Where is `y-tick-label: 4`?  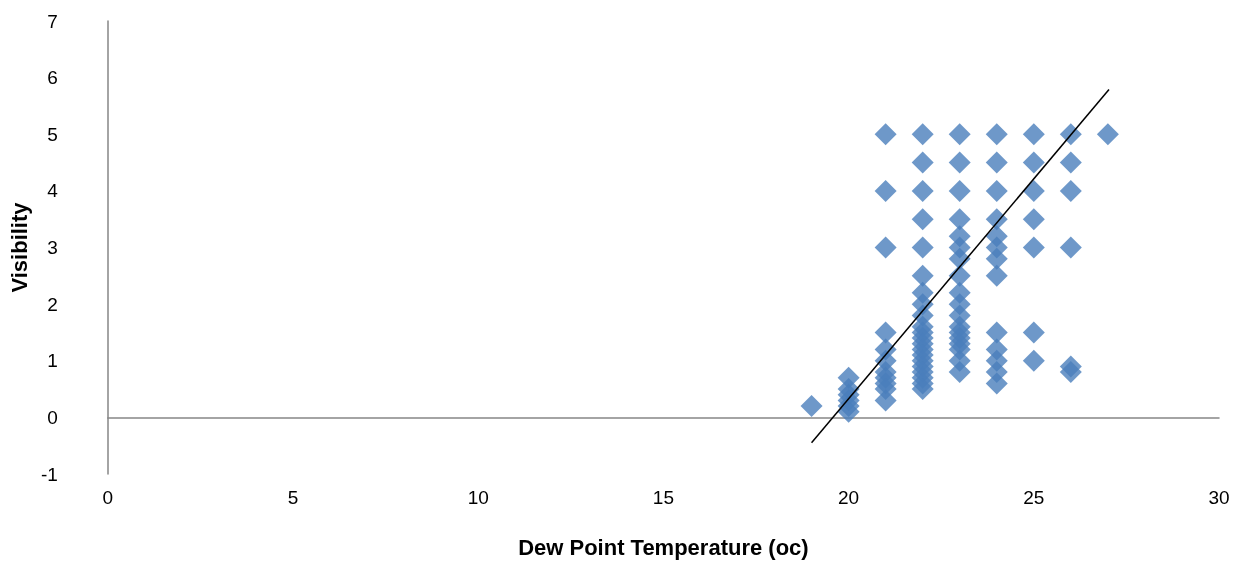 y-tick-label: 4 is located at coordinates (53, 191).